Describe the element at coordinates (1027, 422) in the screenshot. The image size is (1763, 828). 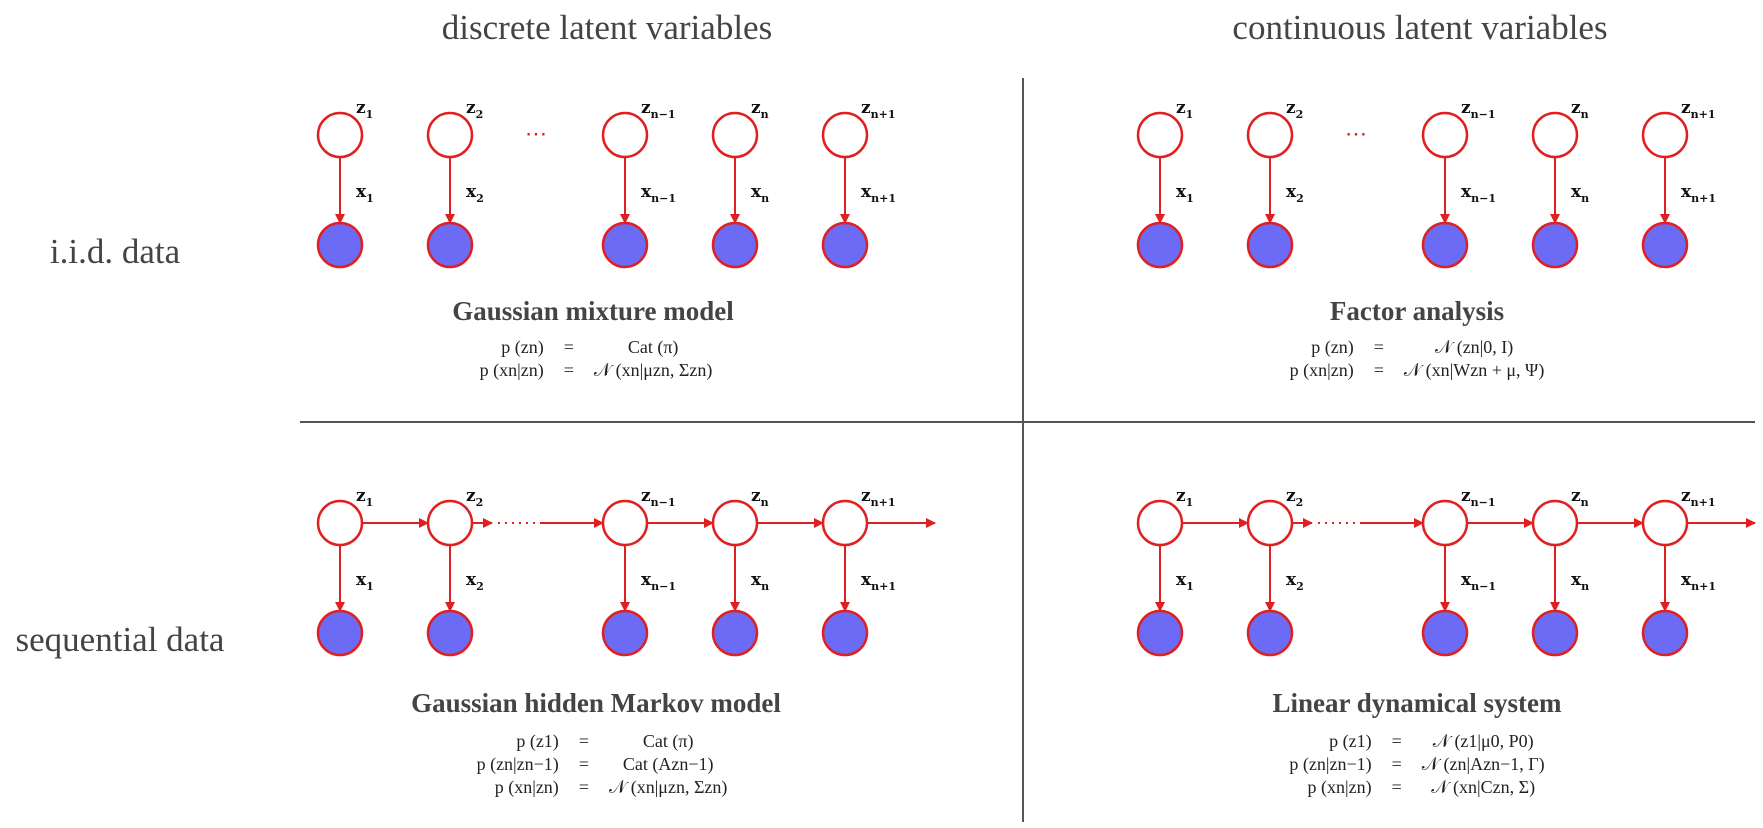
I see `horizontal-divider` at that location.